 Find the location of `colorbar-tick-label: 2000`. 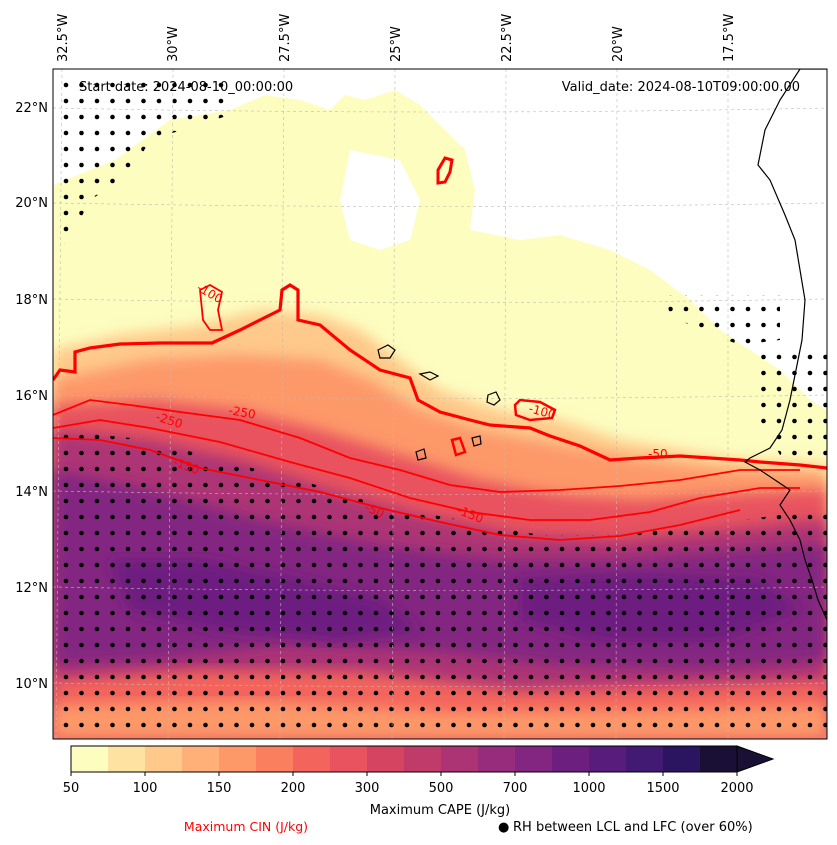

colorbar-tick-label: 2000 is located at coordinates (736, 788).